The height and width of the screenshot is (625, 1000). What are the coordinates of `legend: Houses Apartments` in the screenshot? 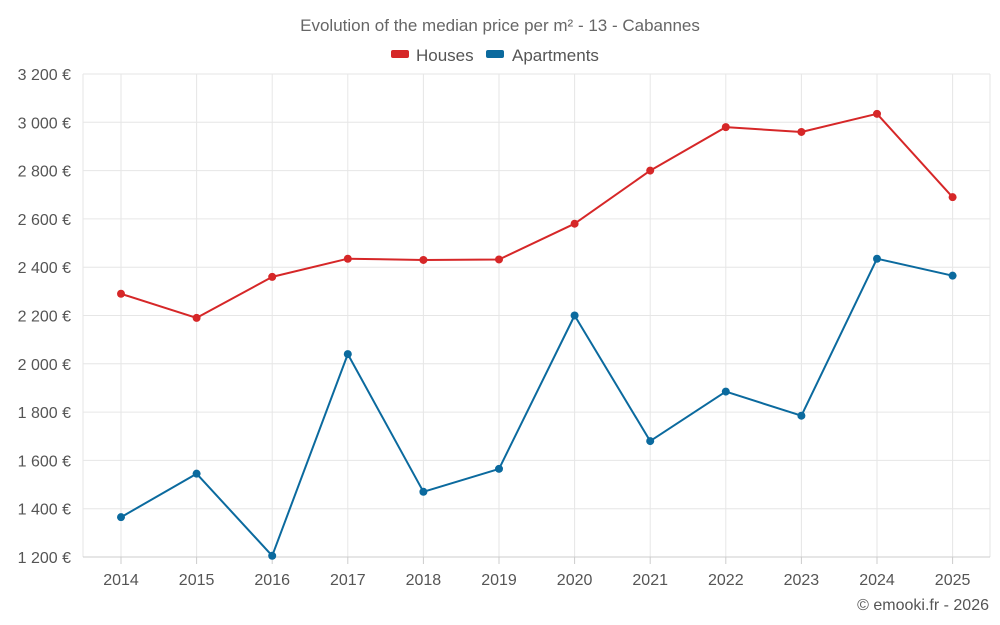 It's located at (495, 55).